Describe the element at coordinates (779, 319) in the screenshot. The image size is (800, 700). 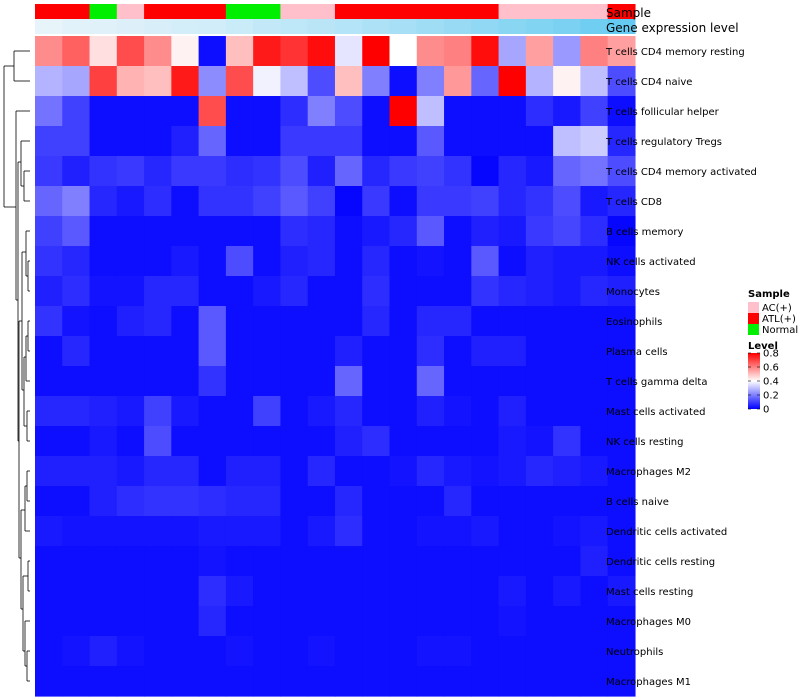
I see `sample-legend-label: ATL(+)` at that location.